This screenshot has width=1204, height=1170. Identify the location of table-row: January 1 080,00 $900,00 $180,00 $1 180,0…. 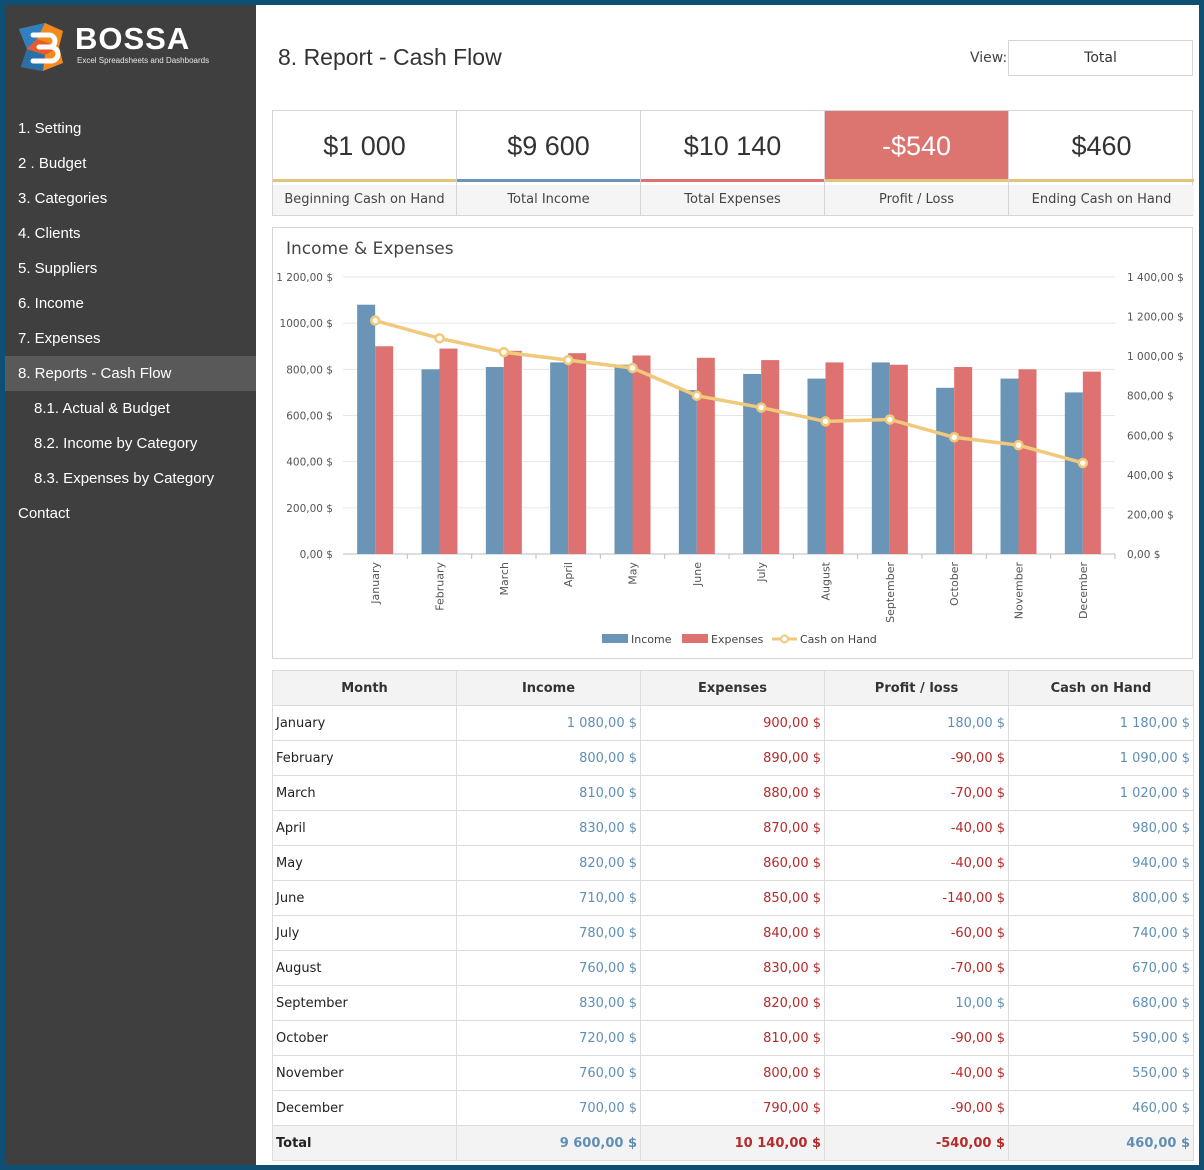
(733, 723).